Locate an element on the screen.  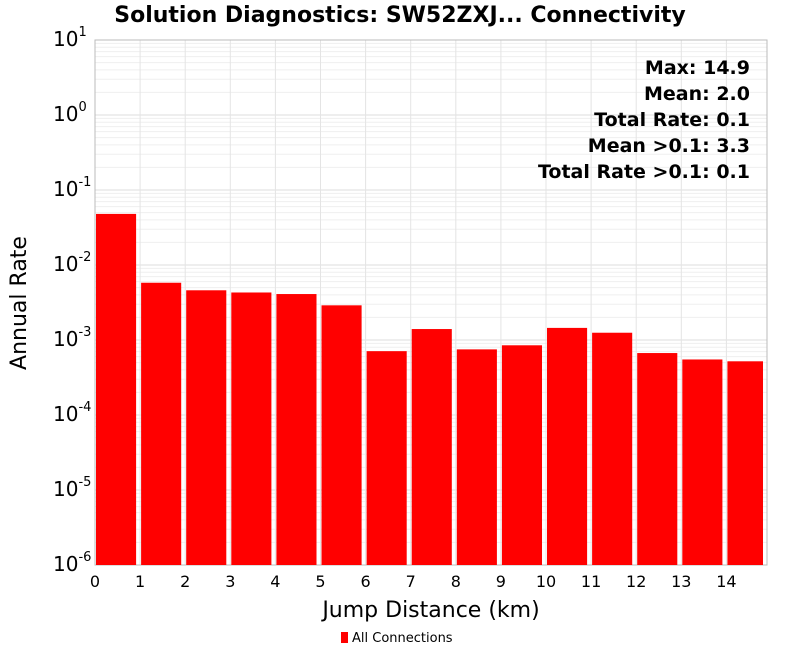
y-tick-label: 10⁰ is located at coordinates (70, 113).